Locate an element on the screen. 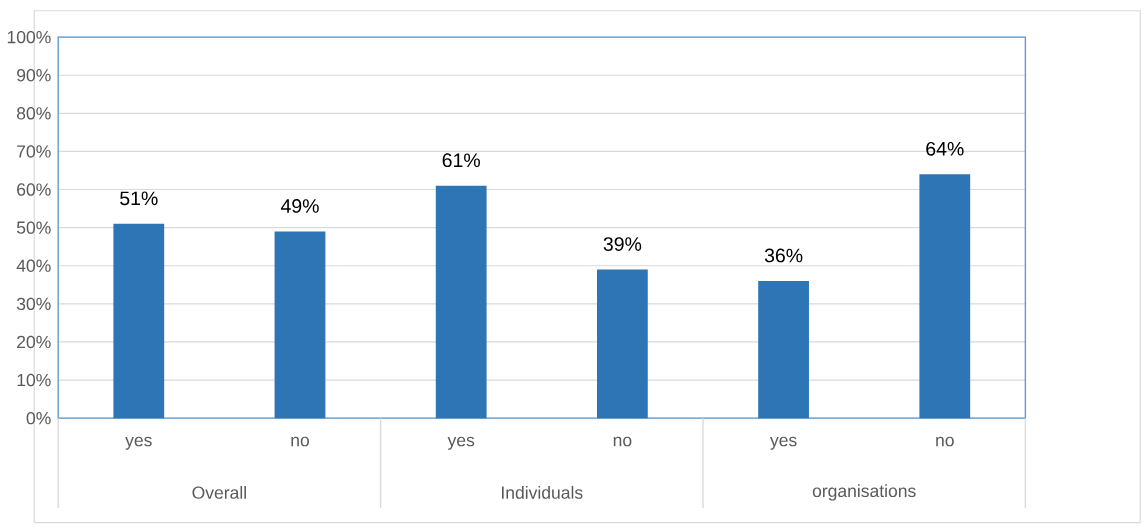  y-tick-label: 100% is located at coordinates (29, 37).